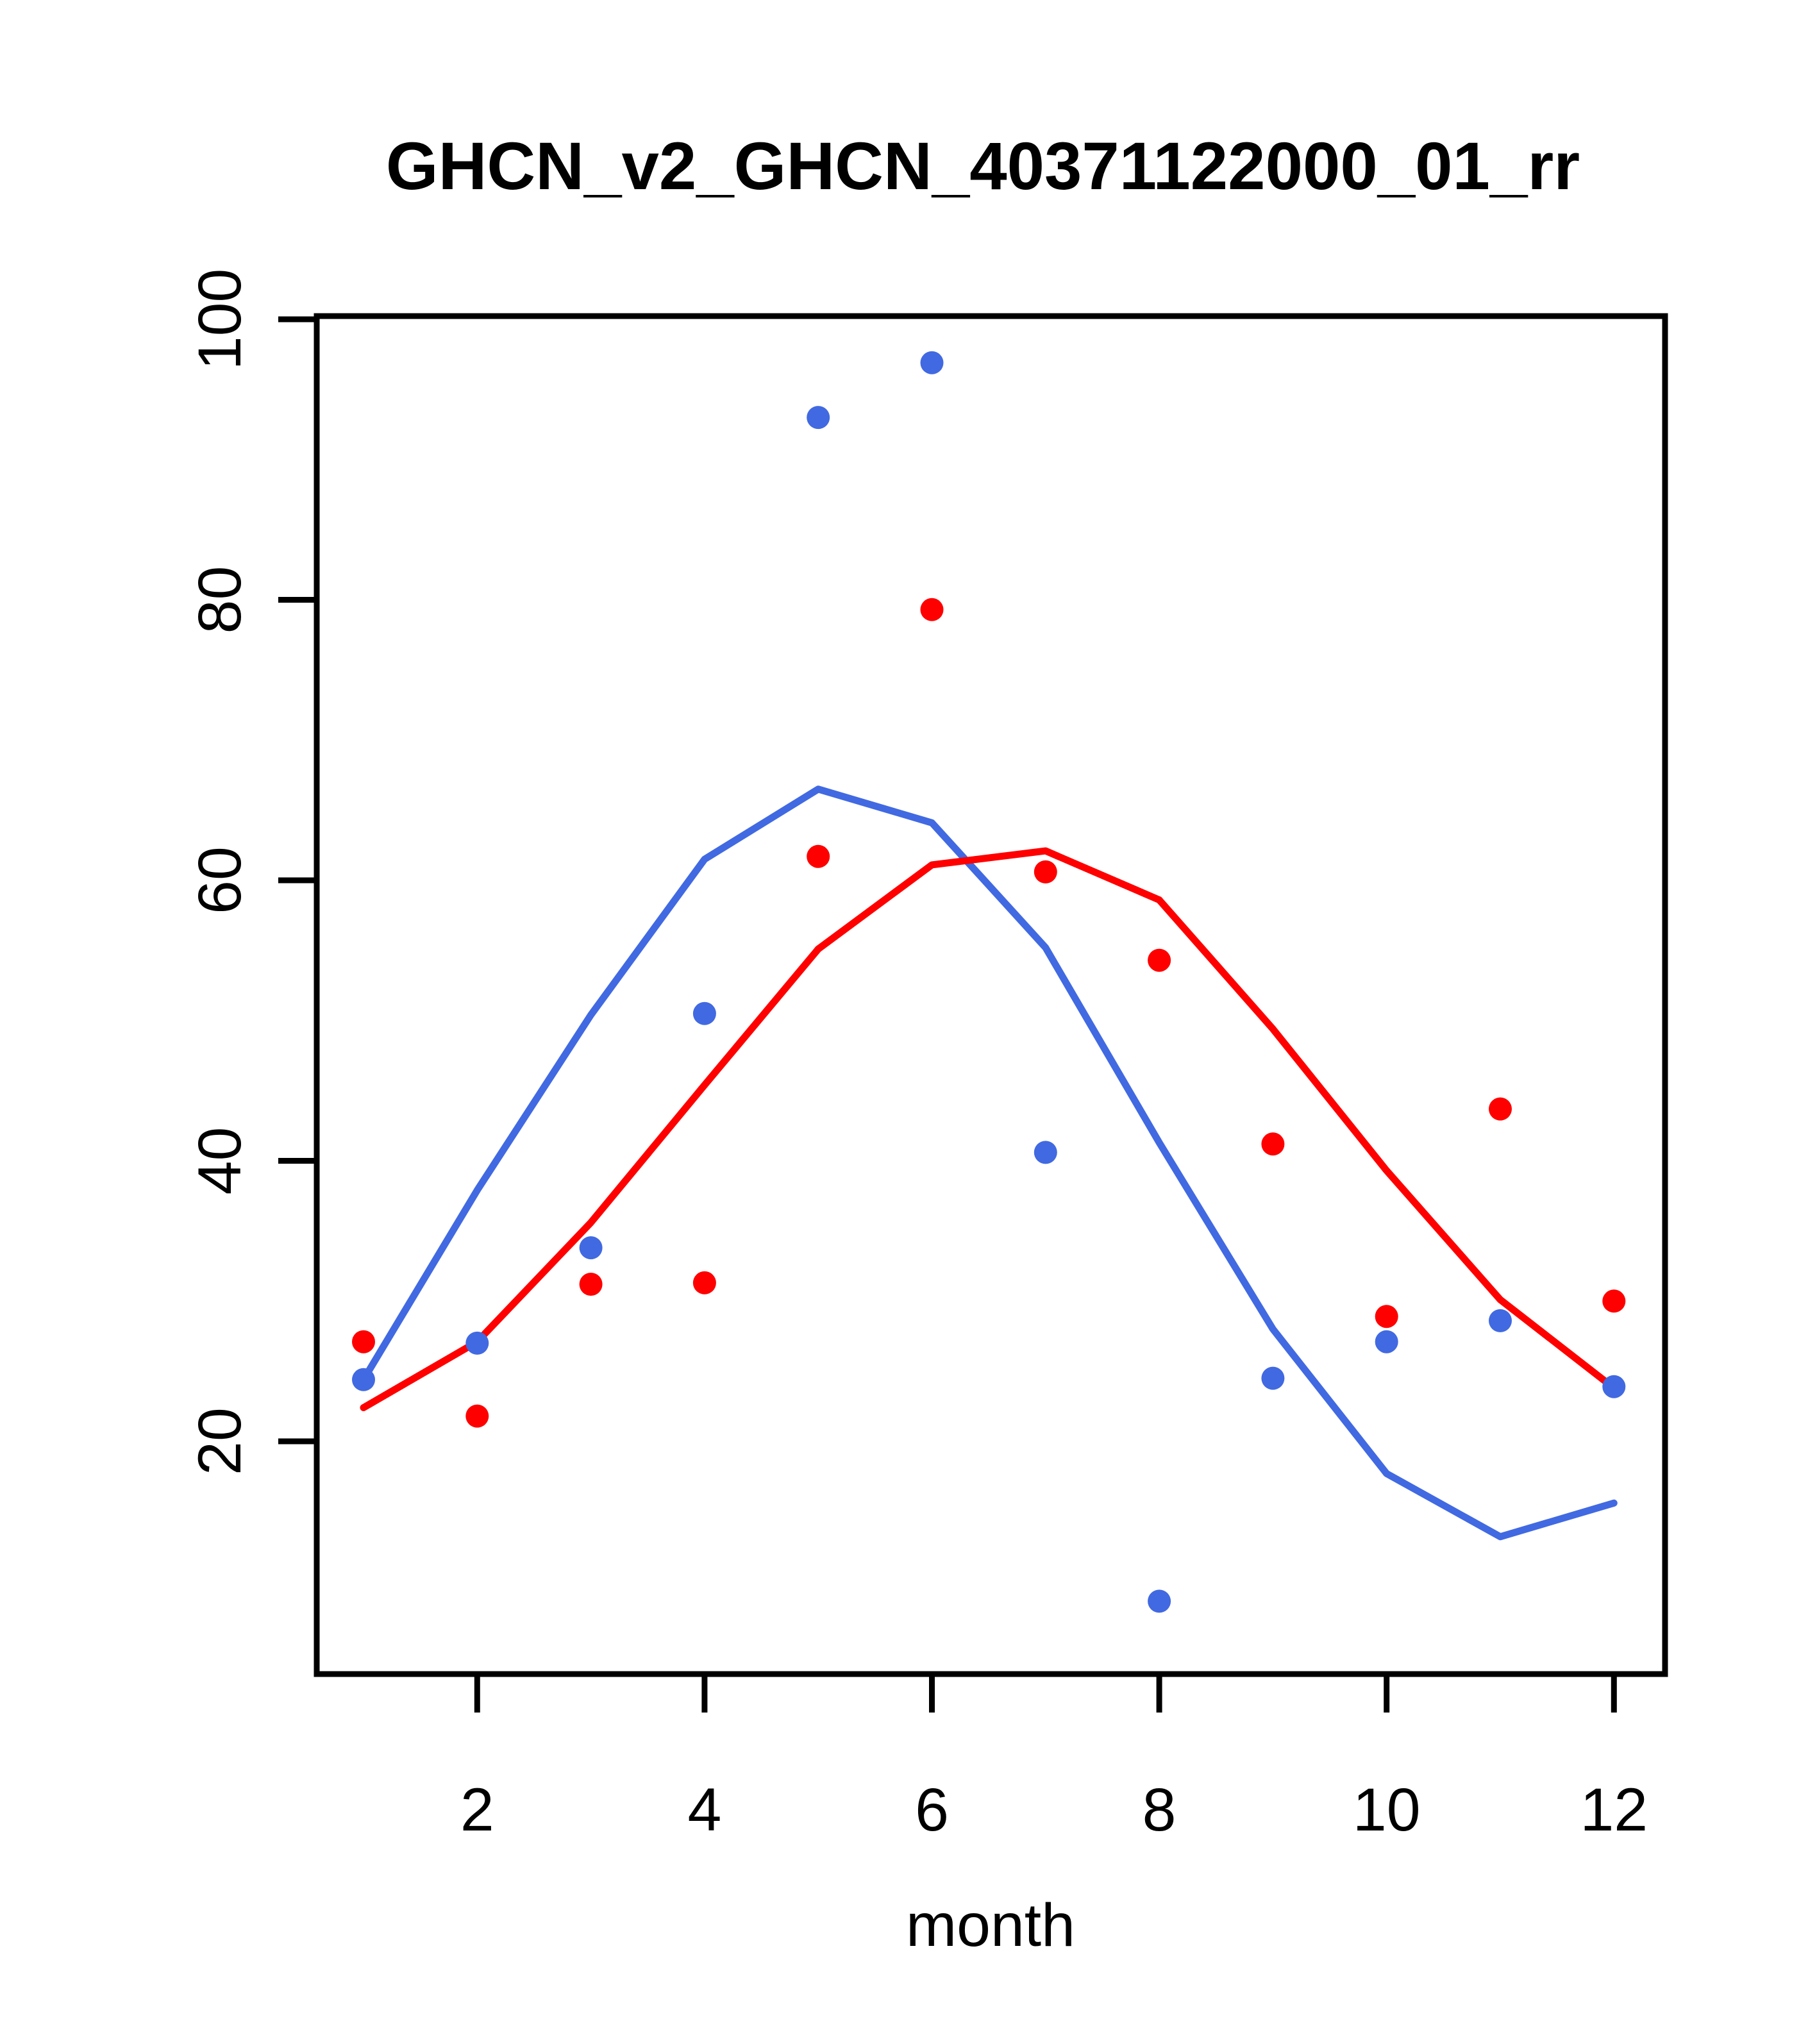 The width and height of the screenshot is (1817, 2044). I want to click on x-tick-label: 4, so click(704, 1810).